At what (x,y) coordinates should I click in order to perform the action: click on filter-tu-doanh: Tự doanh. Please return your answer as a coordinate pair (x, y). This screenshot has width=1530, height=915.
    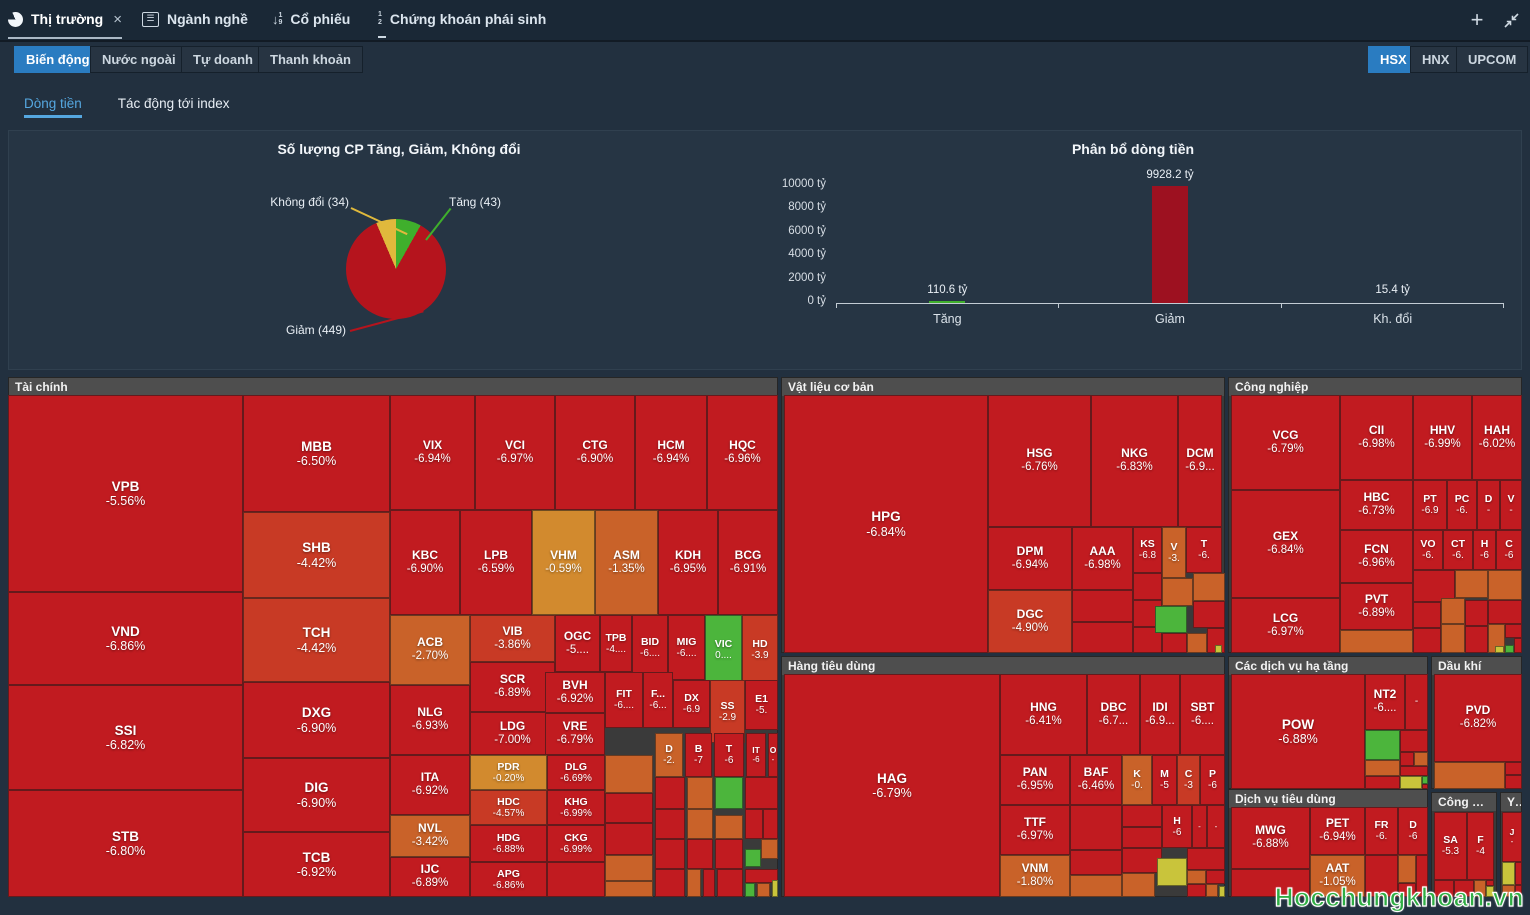
    Looking at the image, I should click on (223, 59).